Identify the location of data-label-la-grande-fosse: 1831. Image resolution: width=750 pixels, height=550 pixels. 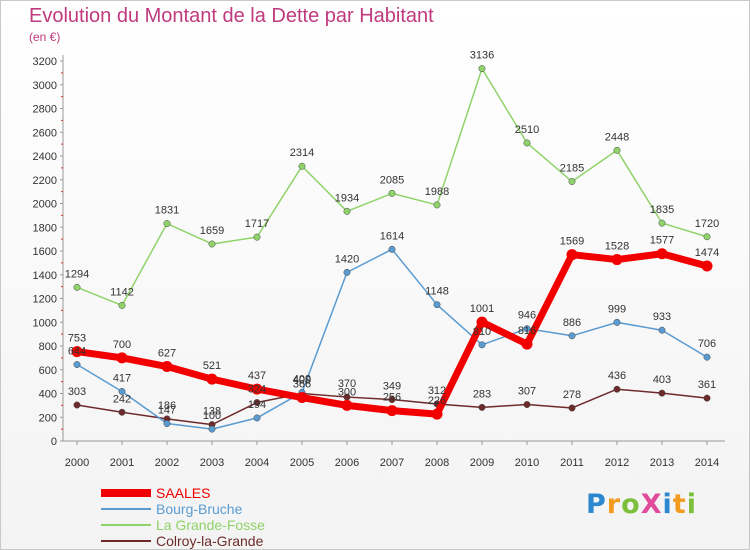
(167, 211).